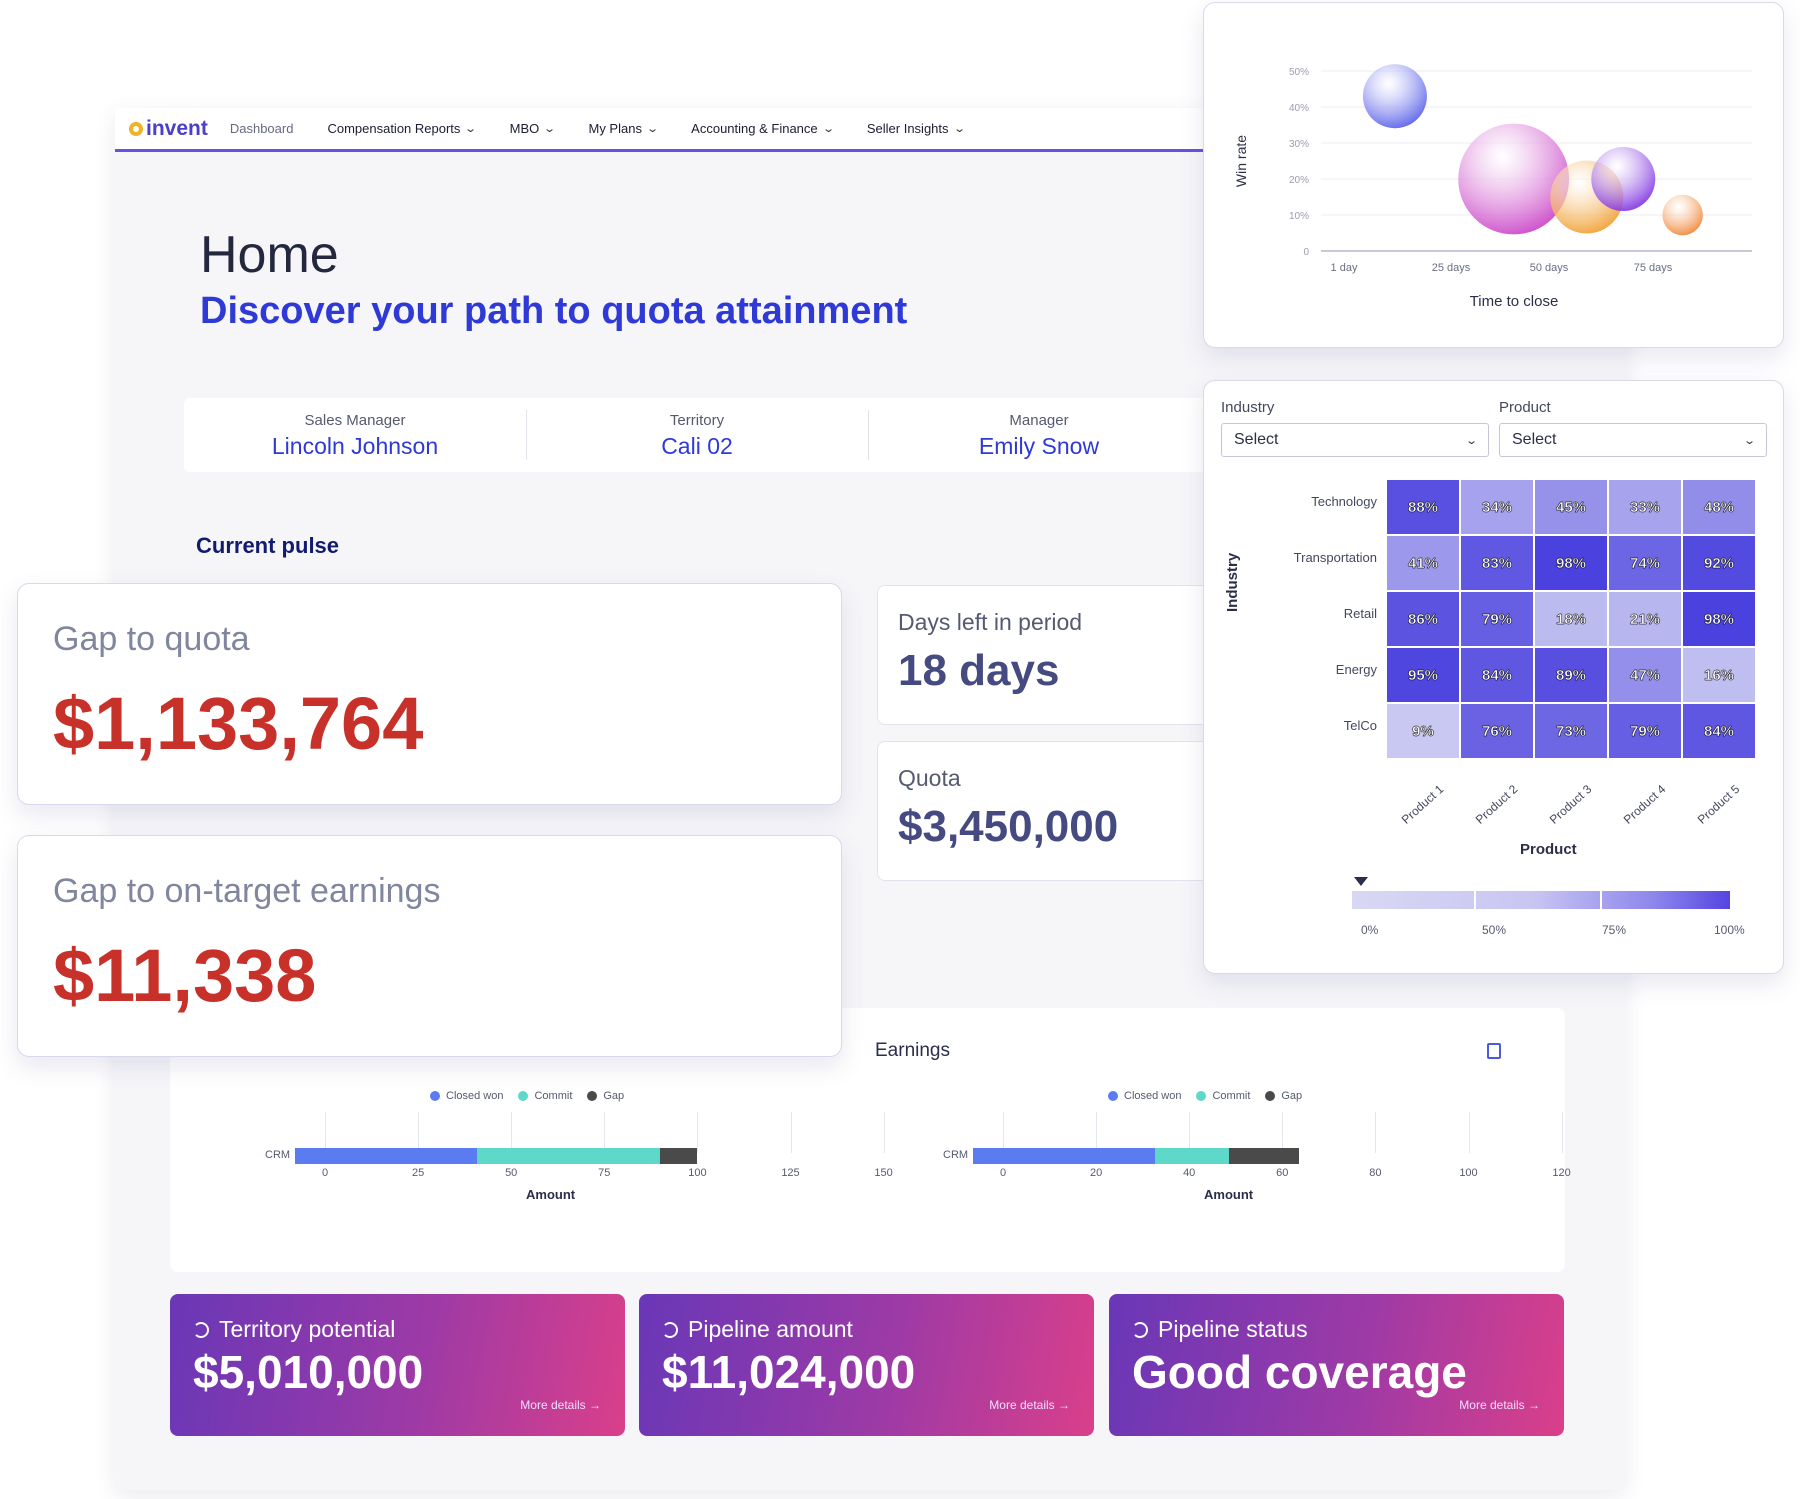 The image size is (1800, 1499). I want to click on heatmap-row-label: Retail, so click(1360, 613).